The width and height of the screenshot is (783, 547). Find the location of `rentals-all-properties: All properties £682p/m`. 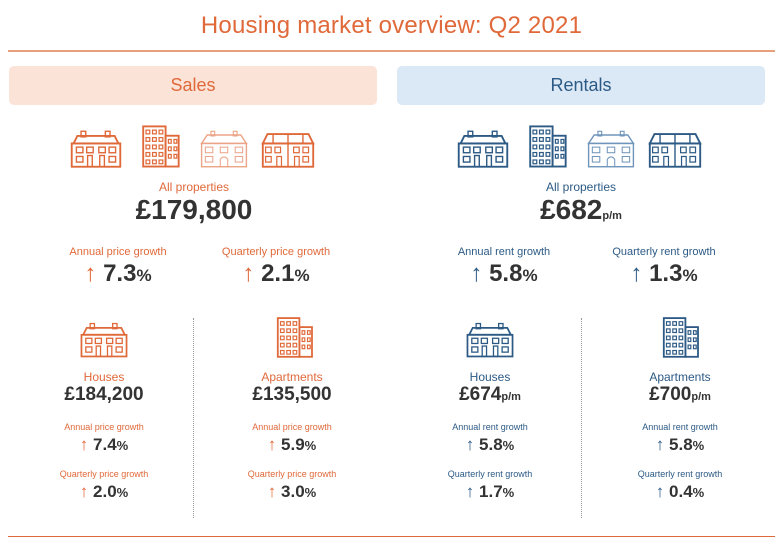

rentals-all-properties: All properties £682p/m is located at coordinates (581, 203).